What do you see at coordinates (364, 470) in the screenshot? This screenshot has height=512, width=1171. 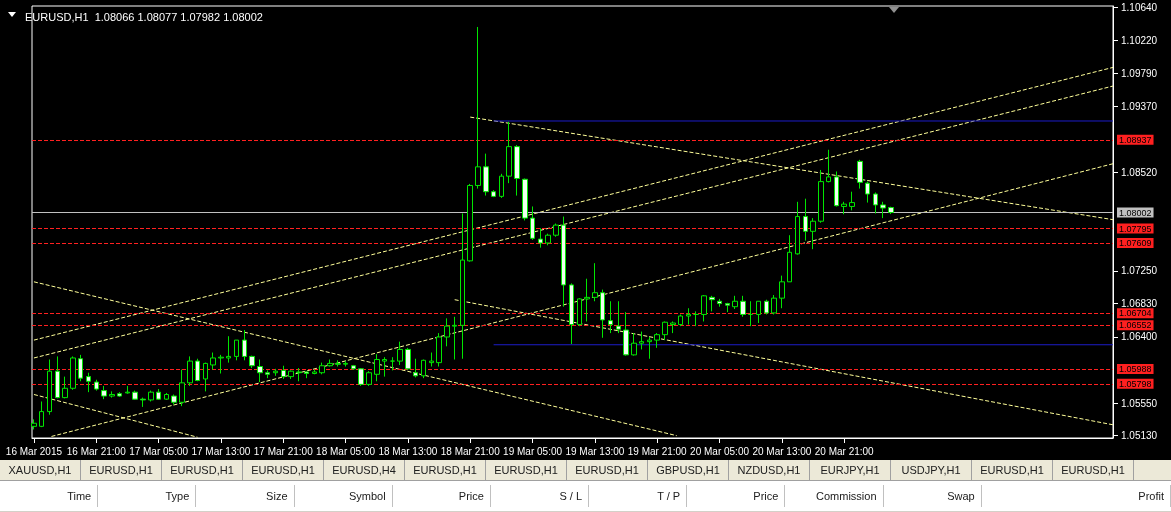 I see `text: EURUSD,H4` at bounding box center [364, 470].